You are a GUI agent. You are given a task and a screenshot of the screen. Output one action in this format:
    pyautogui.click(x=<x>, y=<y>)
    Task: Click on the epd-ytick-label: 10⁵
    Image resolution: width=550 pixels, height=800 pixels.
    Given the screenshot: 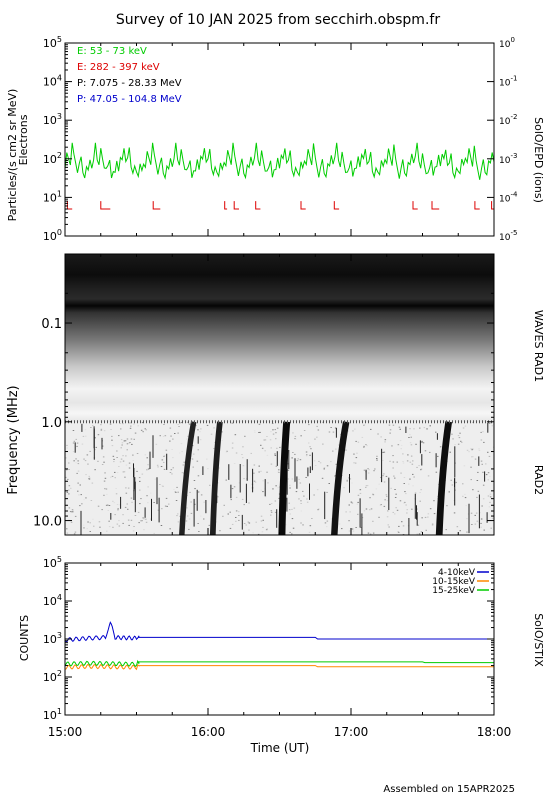 What is the action you would take?
    pyautogui.click(x=52, y=42)
    